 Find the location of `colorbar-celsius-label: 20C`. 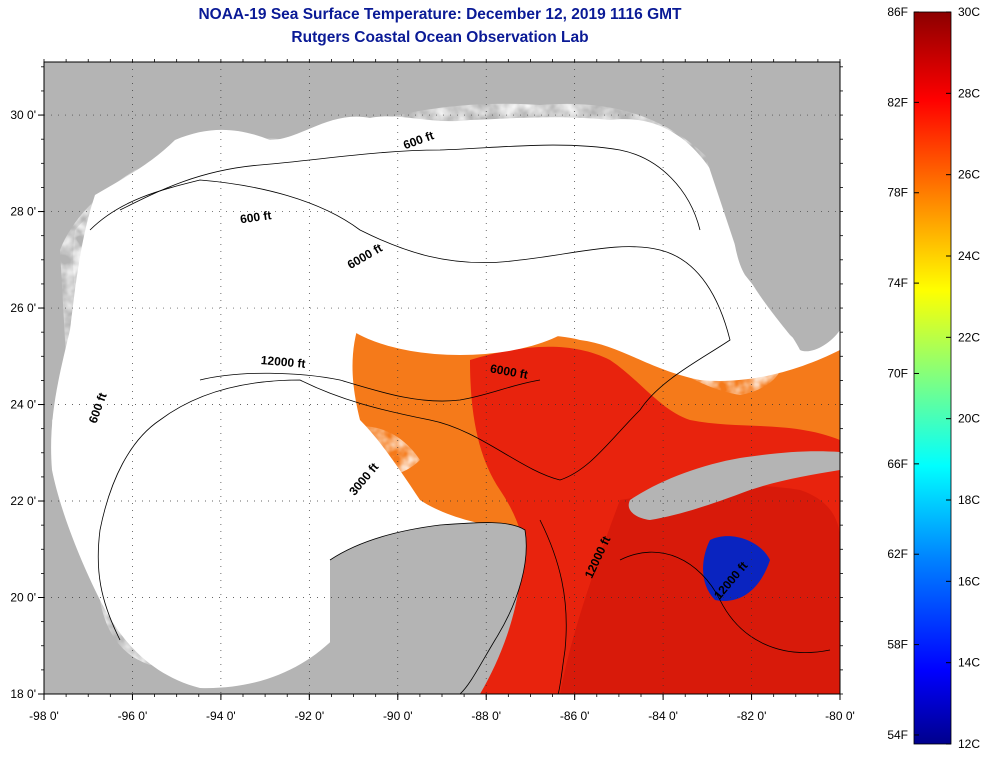

colorbar-celsius-label: 20C is located at coordinates (969, 419).